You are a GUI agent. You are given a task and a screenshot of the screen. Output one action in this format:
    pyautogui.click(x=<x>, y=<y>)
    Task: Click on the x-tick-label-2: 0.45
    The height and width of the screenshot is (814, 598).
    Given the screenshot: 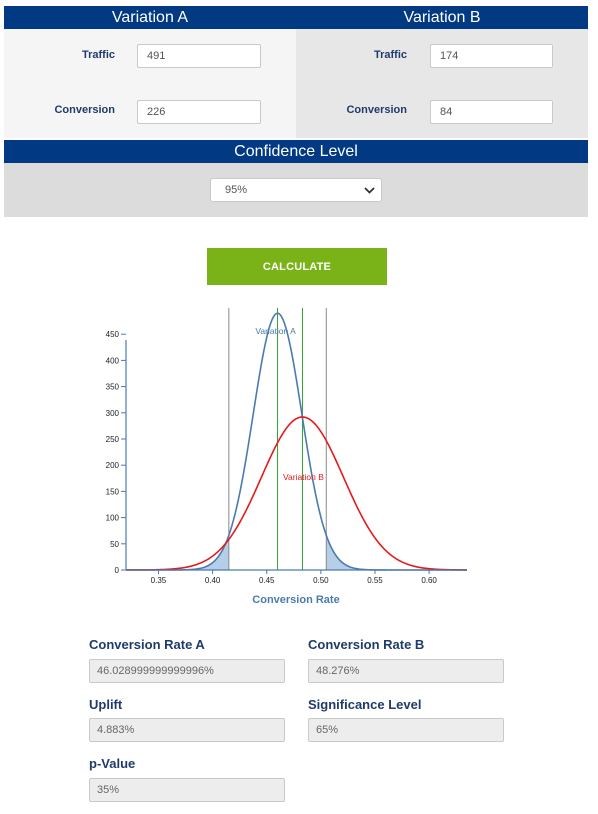 What is the action you would take?
    pyautogui.click(x=267, y=580)
    